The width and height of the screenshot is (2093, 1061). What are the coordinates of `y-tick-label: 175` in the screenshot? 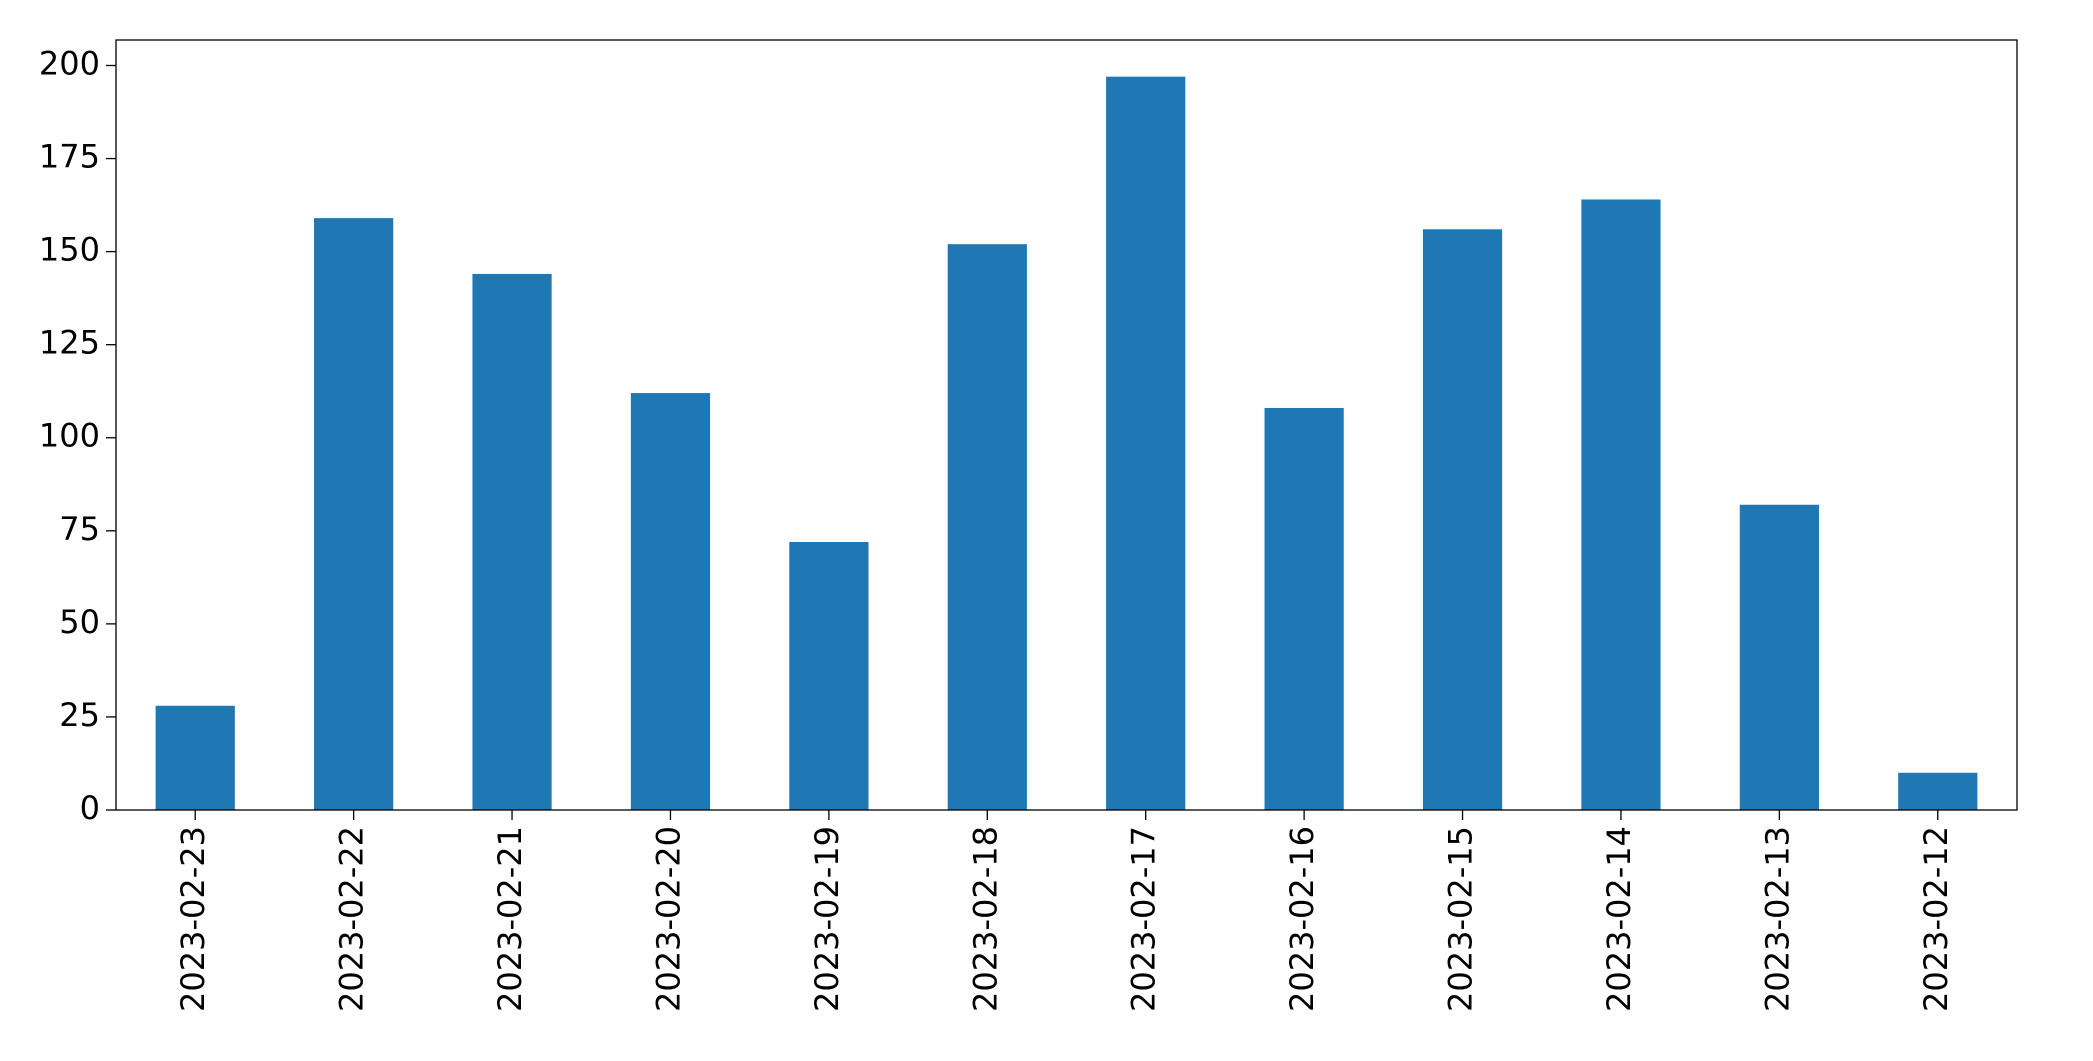 It's located at (69, 157).